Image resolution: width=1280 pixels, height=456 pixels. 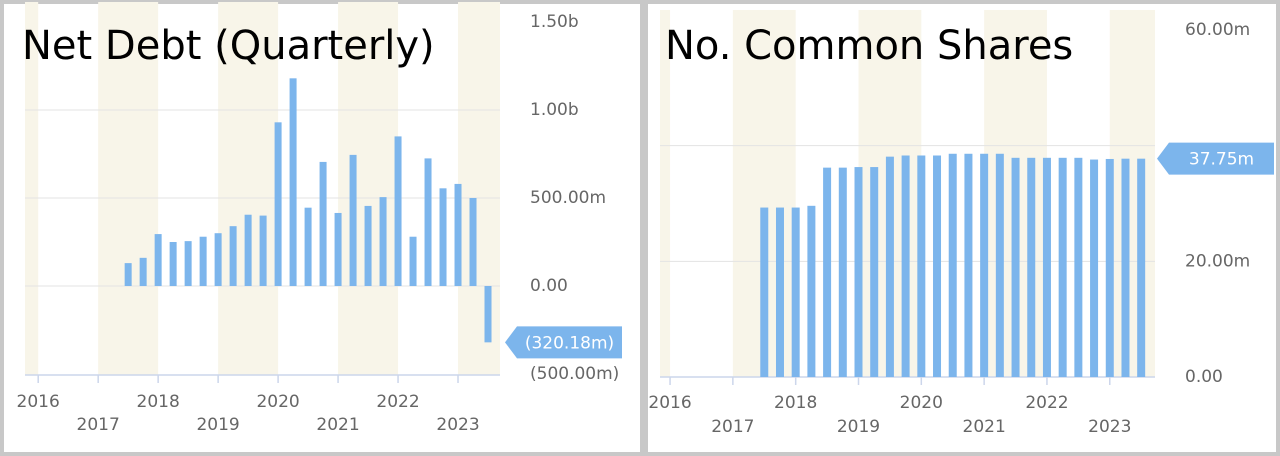 I want to click on chart-title: Net Debt (Quarterly), so click(x=228, y=46).